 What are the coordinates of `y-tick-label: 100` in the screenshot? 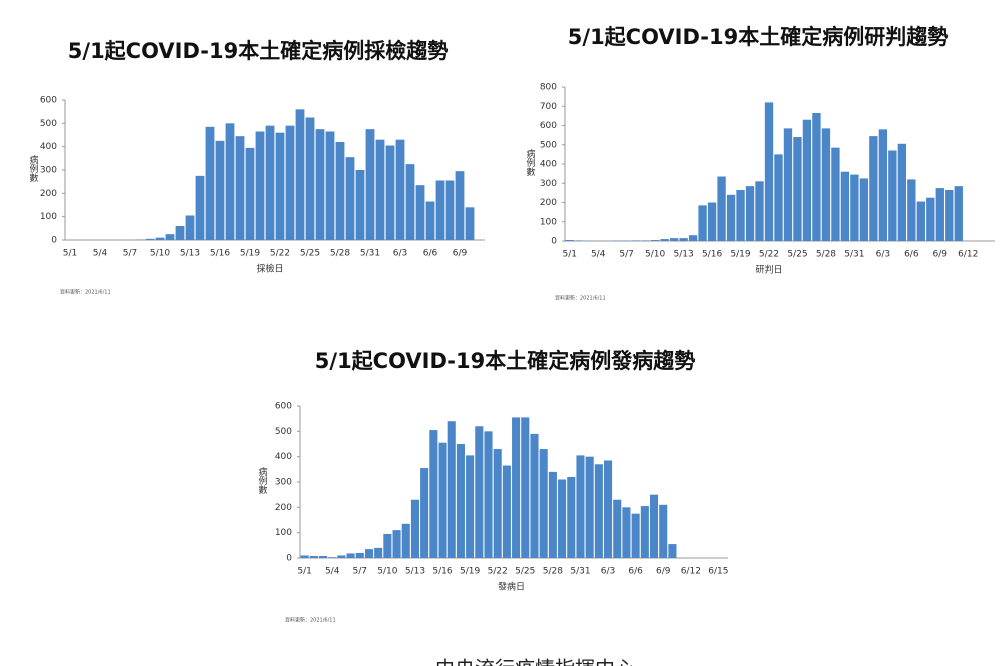 It's located at (548, 222).